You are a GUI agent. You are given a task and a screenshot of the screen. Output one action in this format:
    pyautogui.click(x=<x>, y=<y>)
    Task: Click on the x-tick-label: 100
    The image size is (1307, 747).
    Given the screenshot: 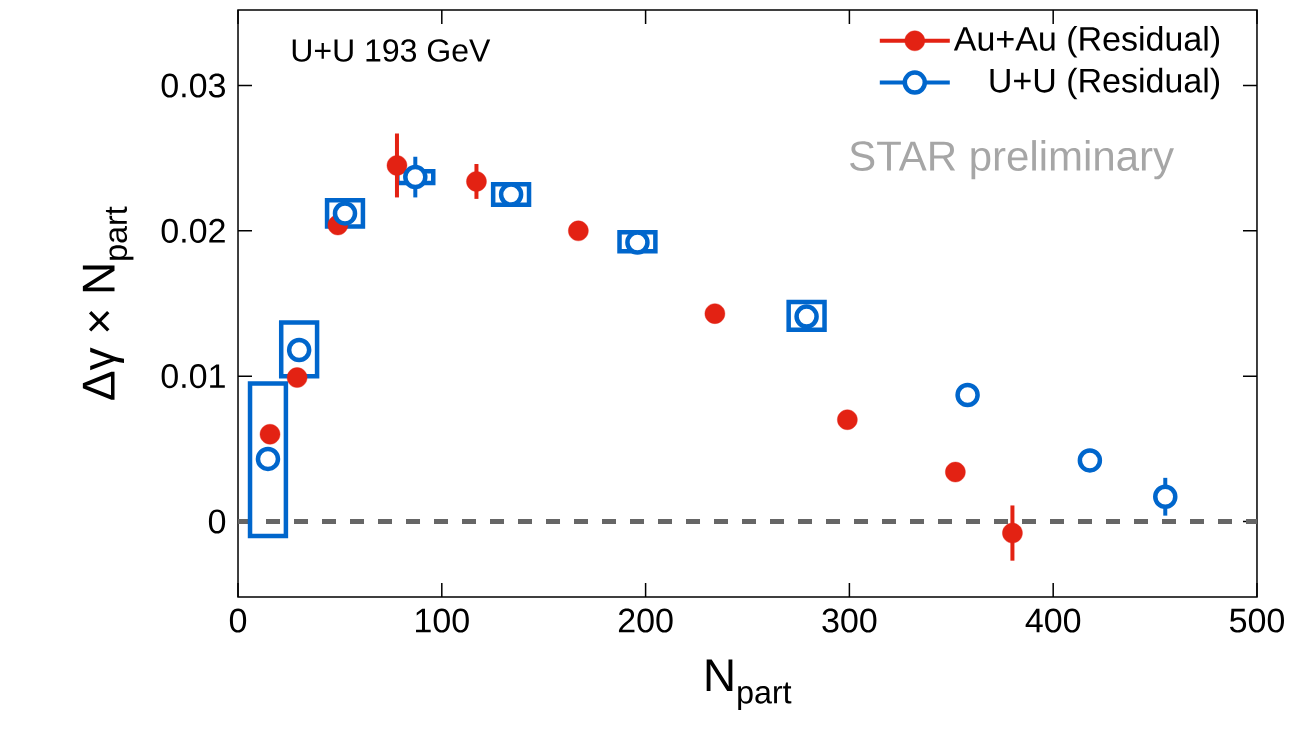 What is the action you would take?
    pyautogui.click(x=442, y=620)
    